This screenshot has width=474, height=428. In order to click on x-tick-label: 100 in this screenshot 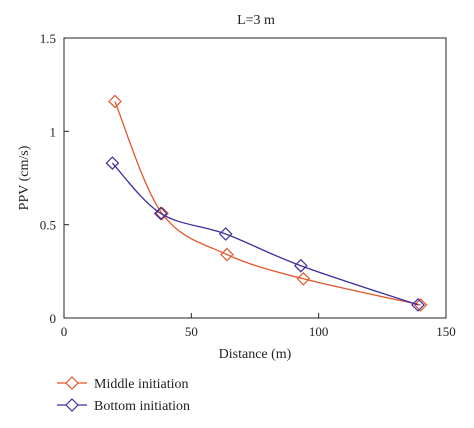, I will do `click(319, 331)`.